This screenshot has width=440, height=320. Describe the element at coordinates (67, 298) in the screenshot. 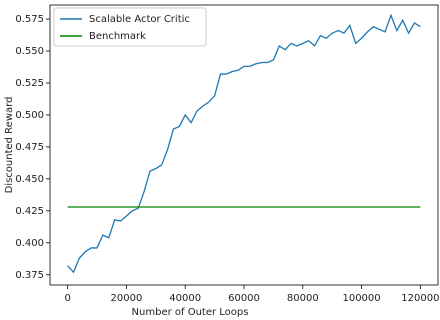

I see `x-tick-label: 0` at that location.